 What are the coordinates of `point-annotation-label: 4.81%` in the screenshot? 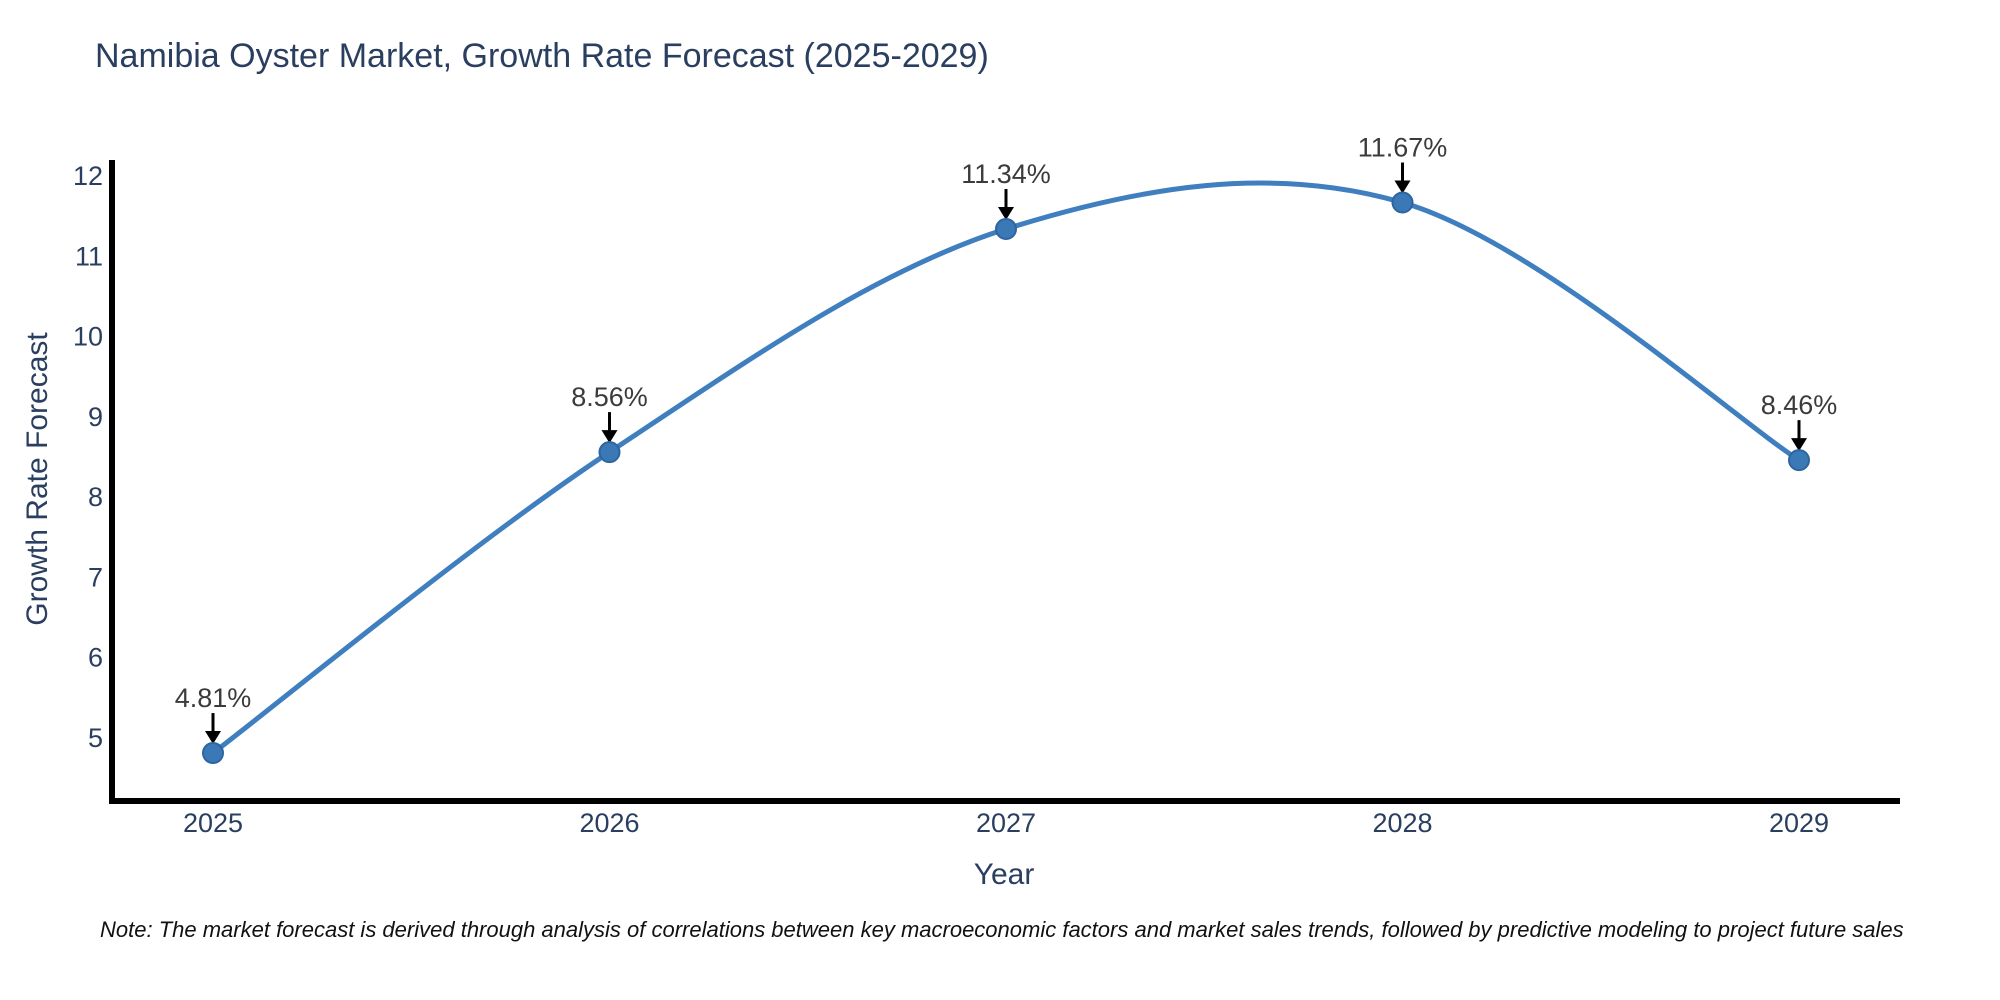 It's located at (213, 698).